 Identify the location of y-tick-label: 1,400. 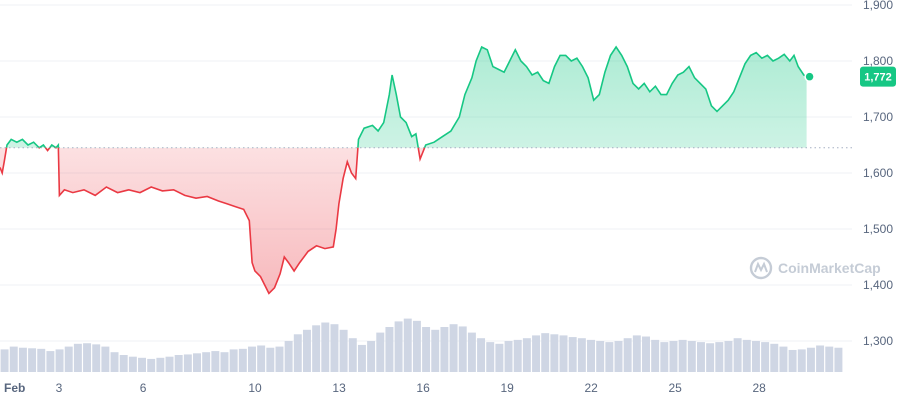
(878, 285).